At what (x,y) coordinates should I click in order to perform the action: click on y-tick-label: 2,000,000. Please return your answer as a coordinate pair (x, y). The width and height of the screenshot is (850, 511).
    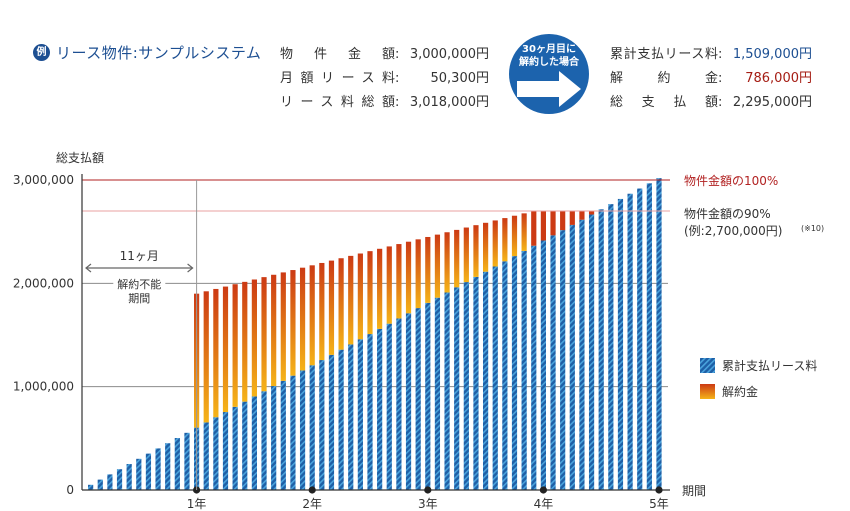
    Looking at the image, I should click on (43, 283).